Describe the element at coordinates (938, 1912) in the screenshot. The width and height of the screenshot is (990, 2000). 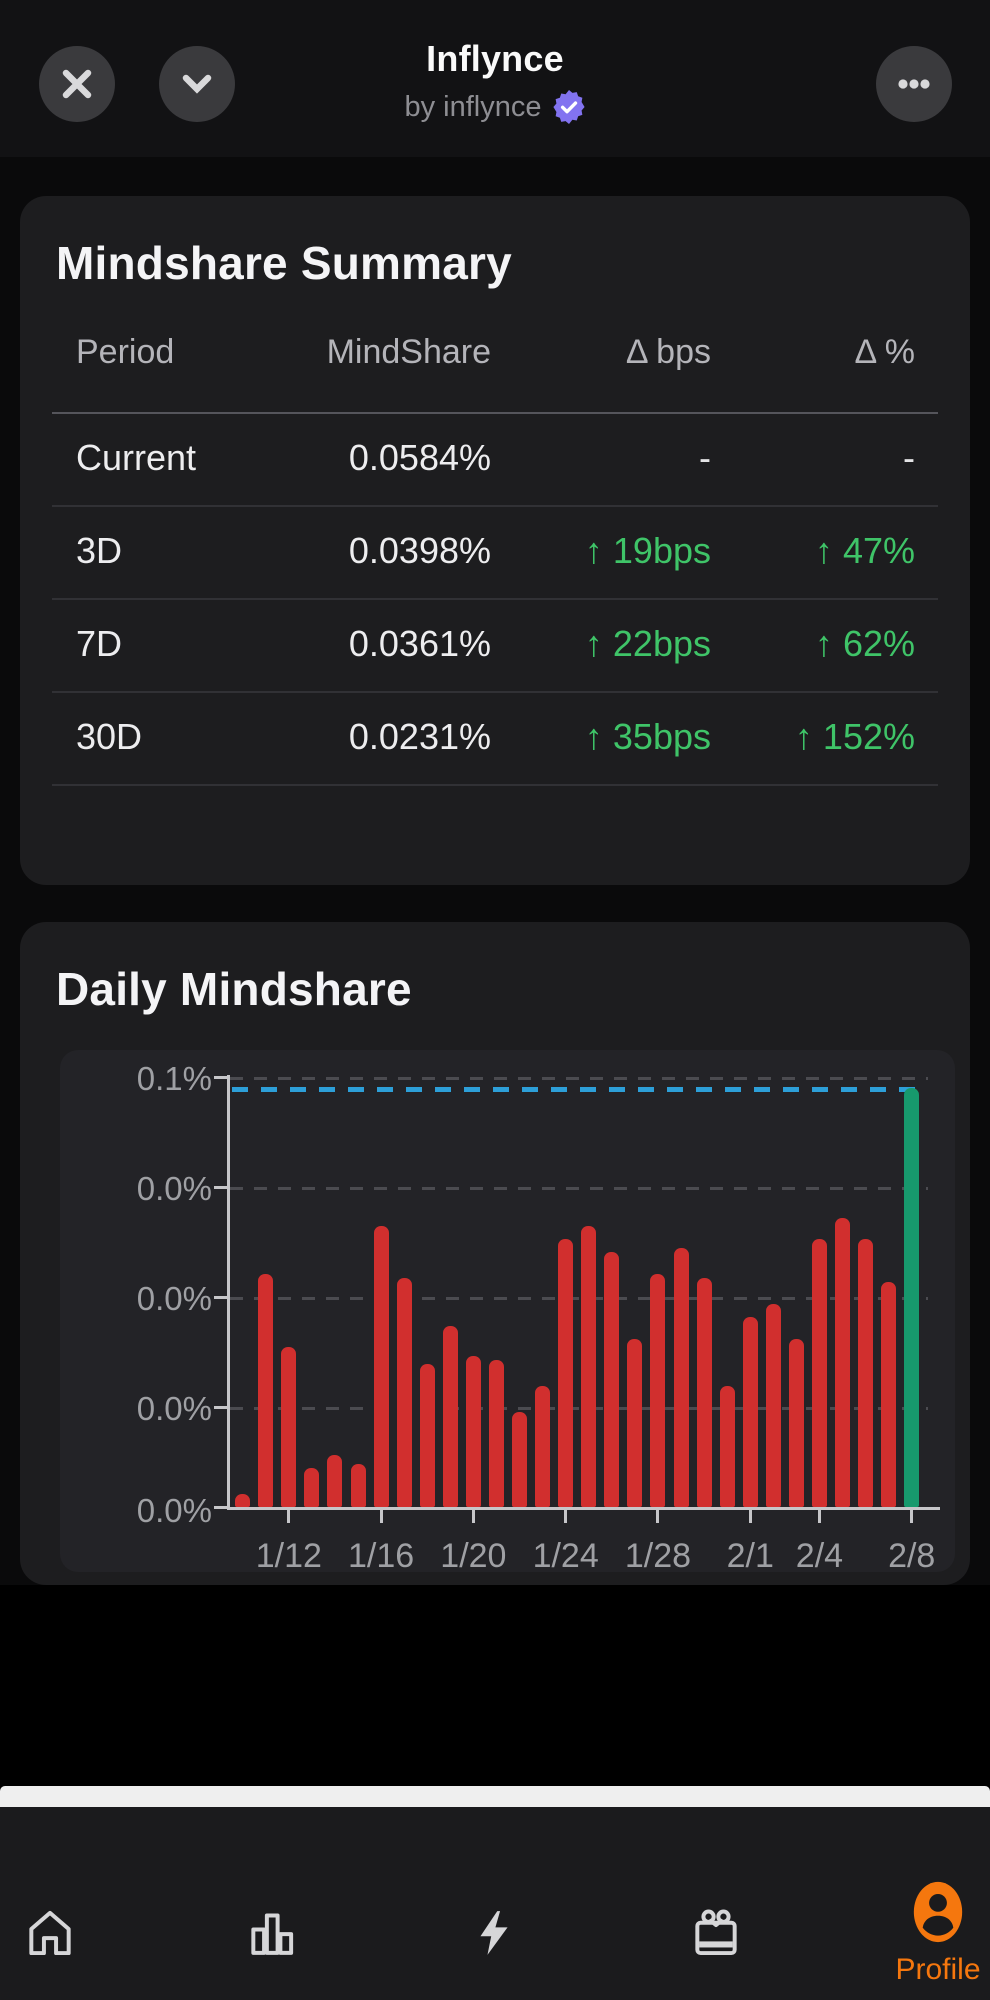
I see `profile-icon` at that location.